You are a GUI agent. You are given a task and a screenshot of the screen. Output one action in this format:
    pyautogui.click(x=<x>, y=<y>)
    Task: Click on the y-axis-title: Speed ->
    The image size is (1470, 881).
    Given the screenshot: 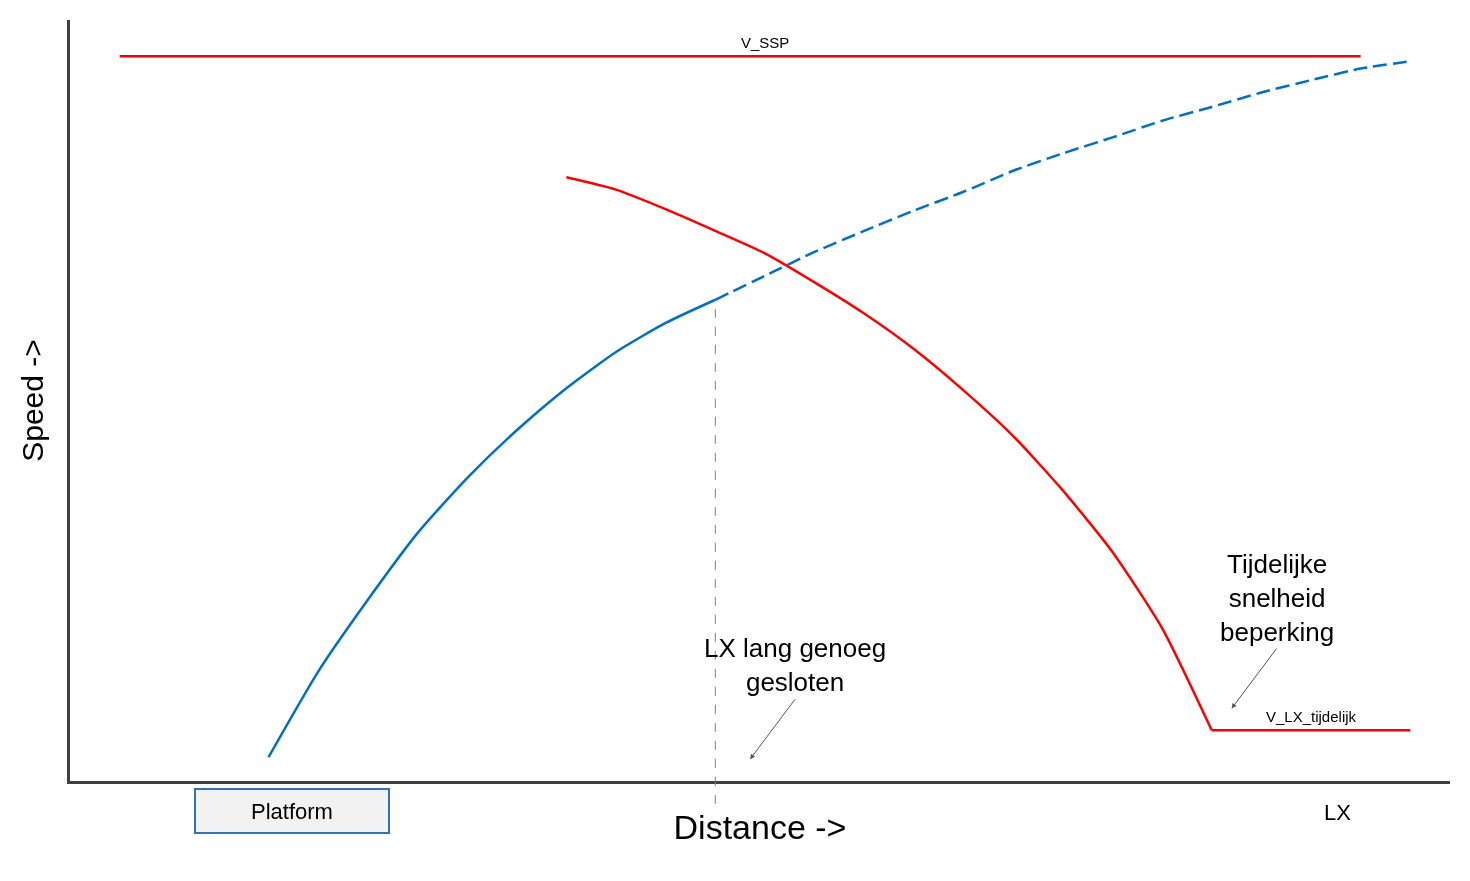 What is the action you would take?
    pyautogui.click(x=32, y=400)
    